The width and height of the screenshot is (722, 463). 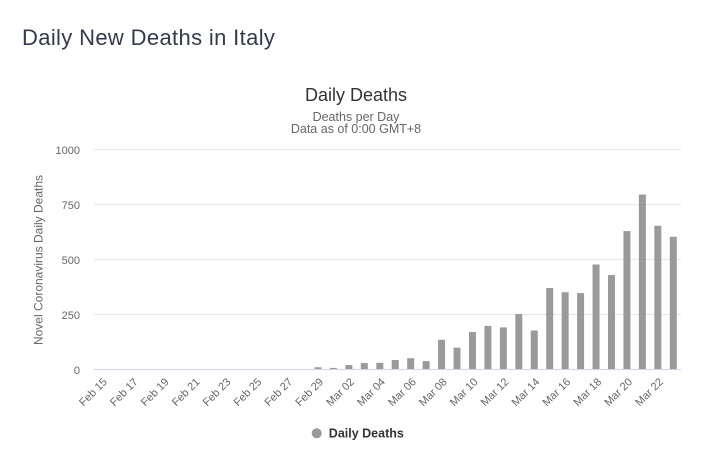 What do you see at coordinates (402, 392) in the screenshot?
I see `svg-text: Mar 06` at bounding box center [402, 392].